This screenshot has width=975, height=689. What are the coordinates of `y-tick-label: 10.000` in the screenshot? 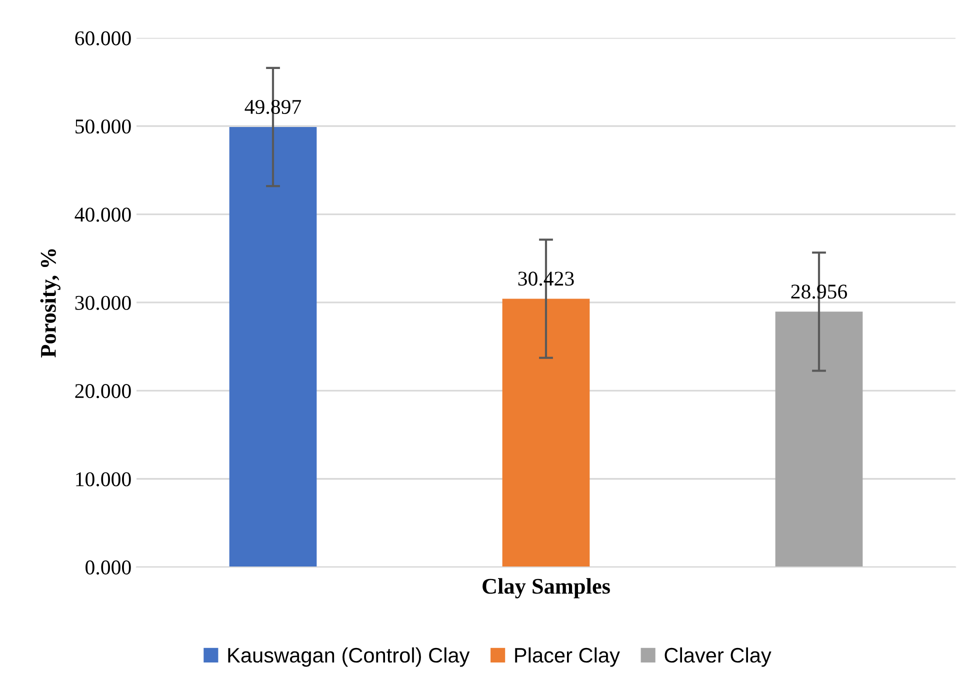 It's located at (103, 479).